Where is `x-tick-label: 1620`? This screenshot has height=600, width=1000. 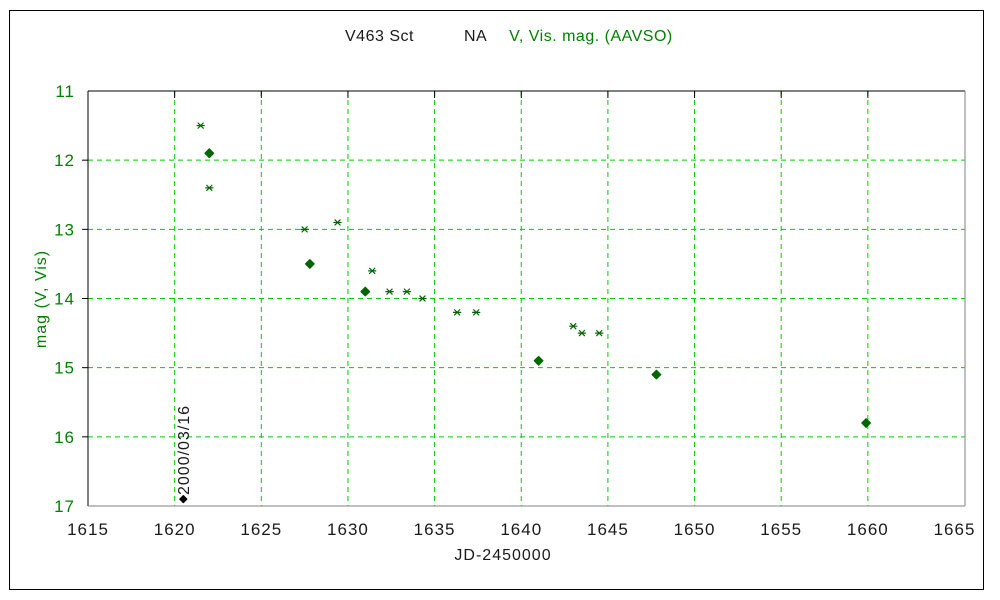 x-tick-label: 1620 is located at coordinates (175, 529).